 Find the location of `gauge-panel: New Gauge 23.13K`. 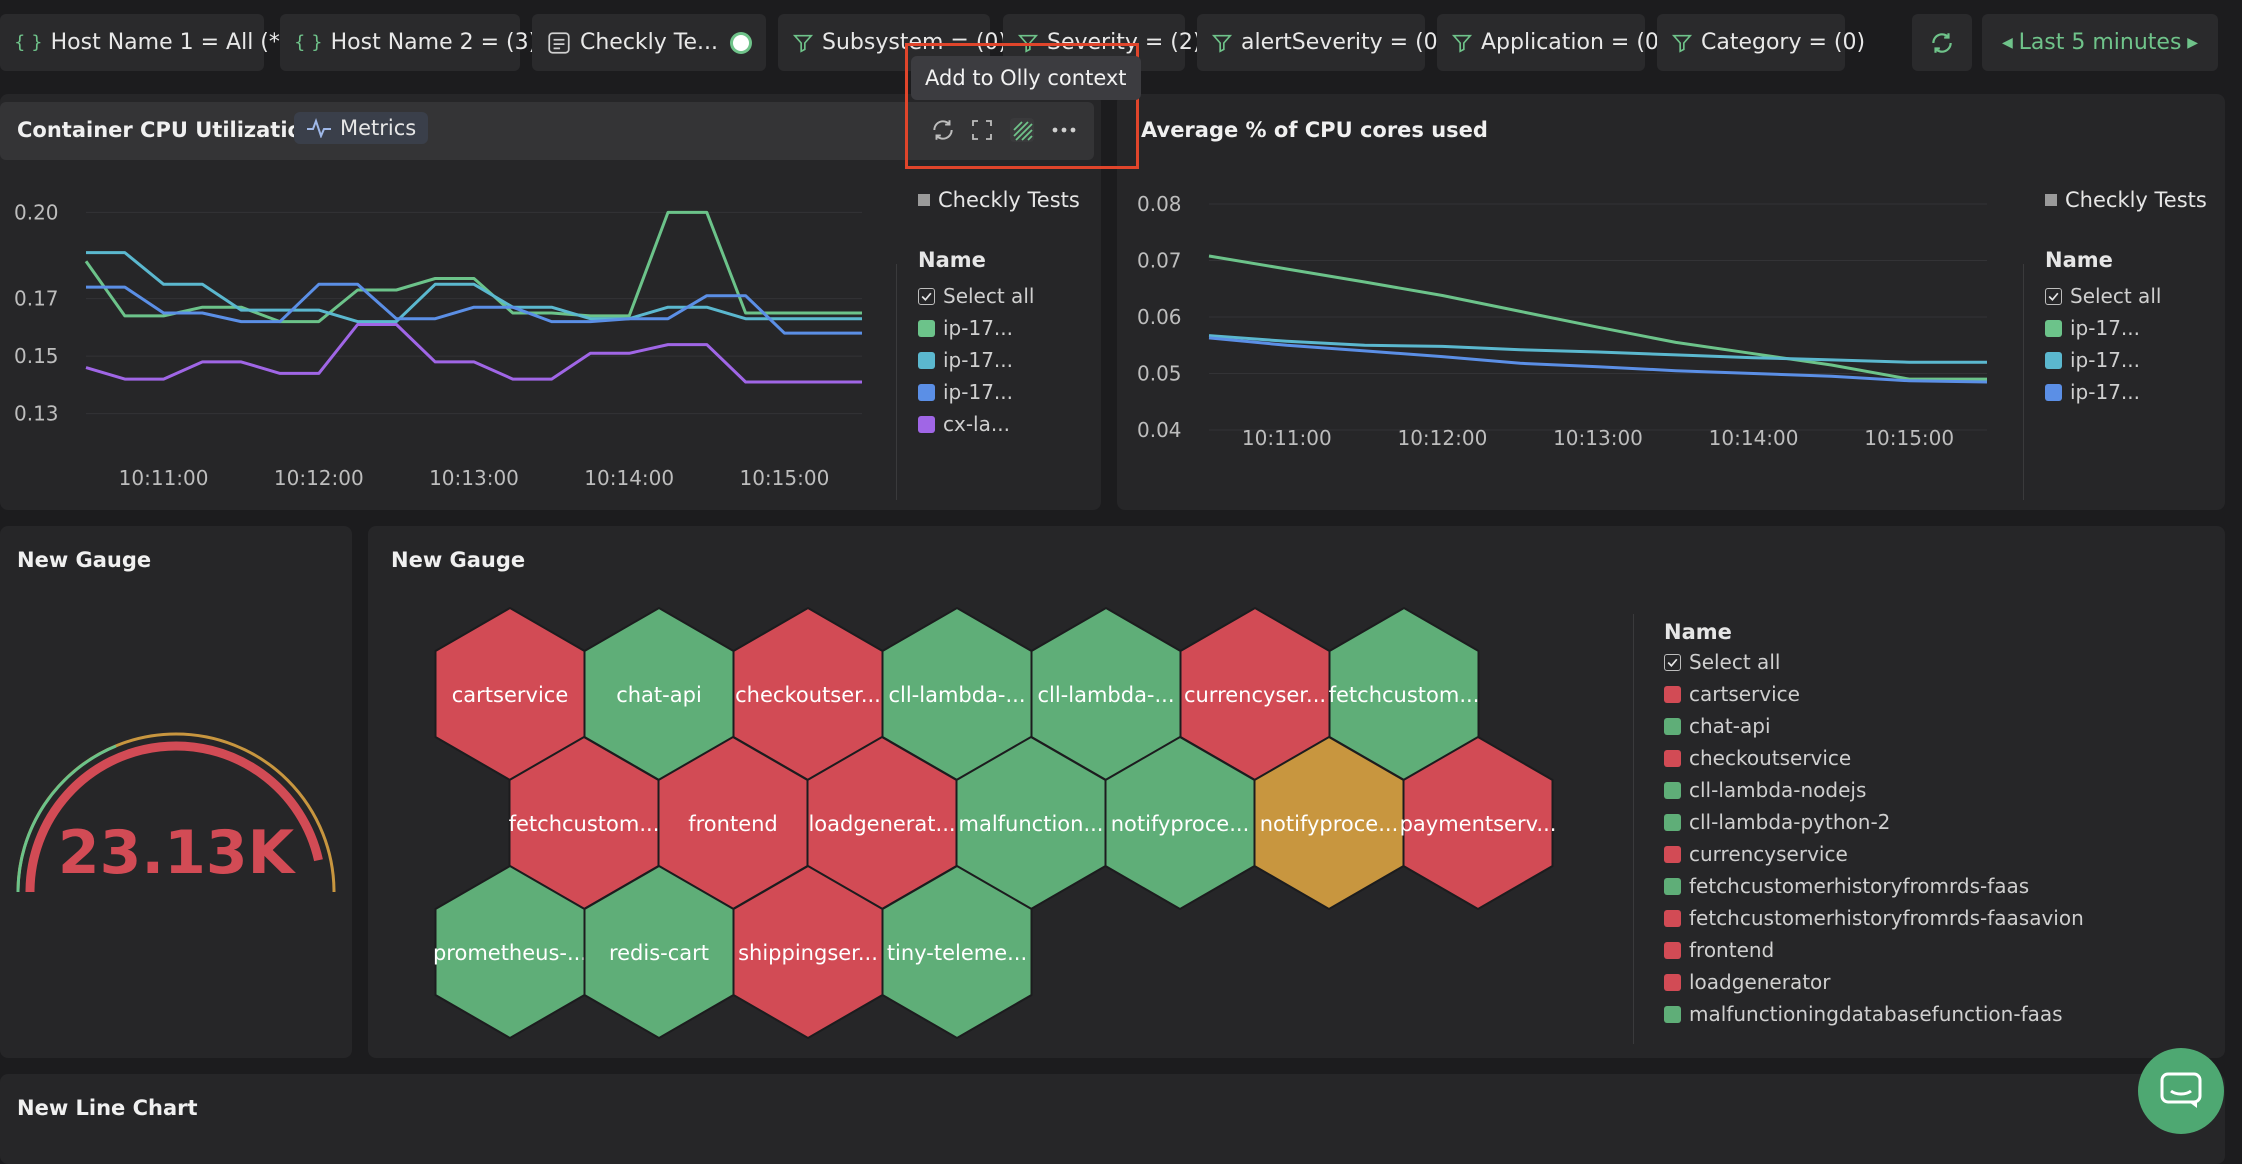

gauge-panel: New Gauge 23.13K is located at coordinates (176, 792).